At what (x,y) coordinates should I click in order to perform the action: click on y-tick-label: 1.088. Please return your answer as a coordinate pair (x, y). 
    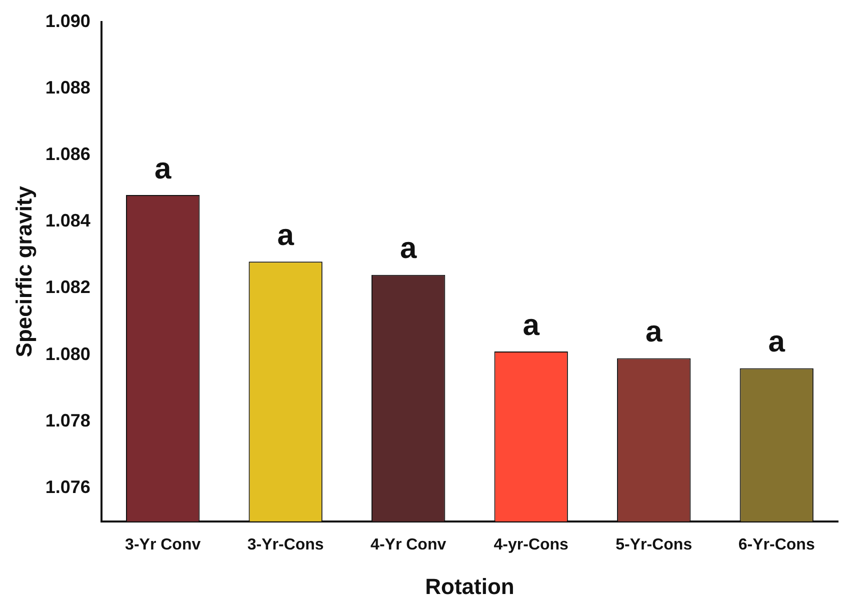
    Looking at the image, I should click on (67, 87).